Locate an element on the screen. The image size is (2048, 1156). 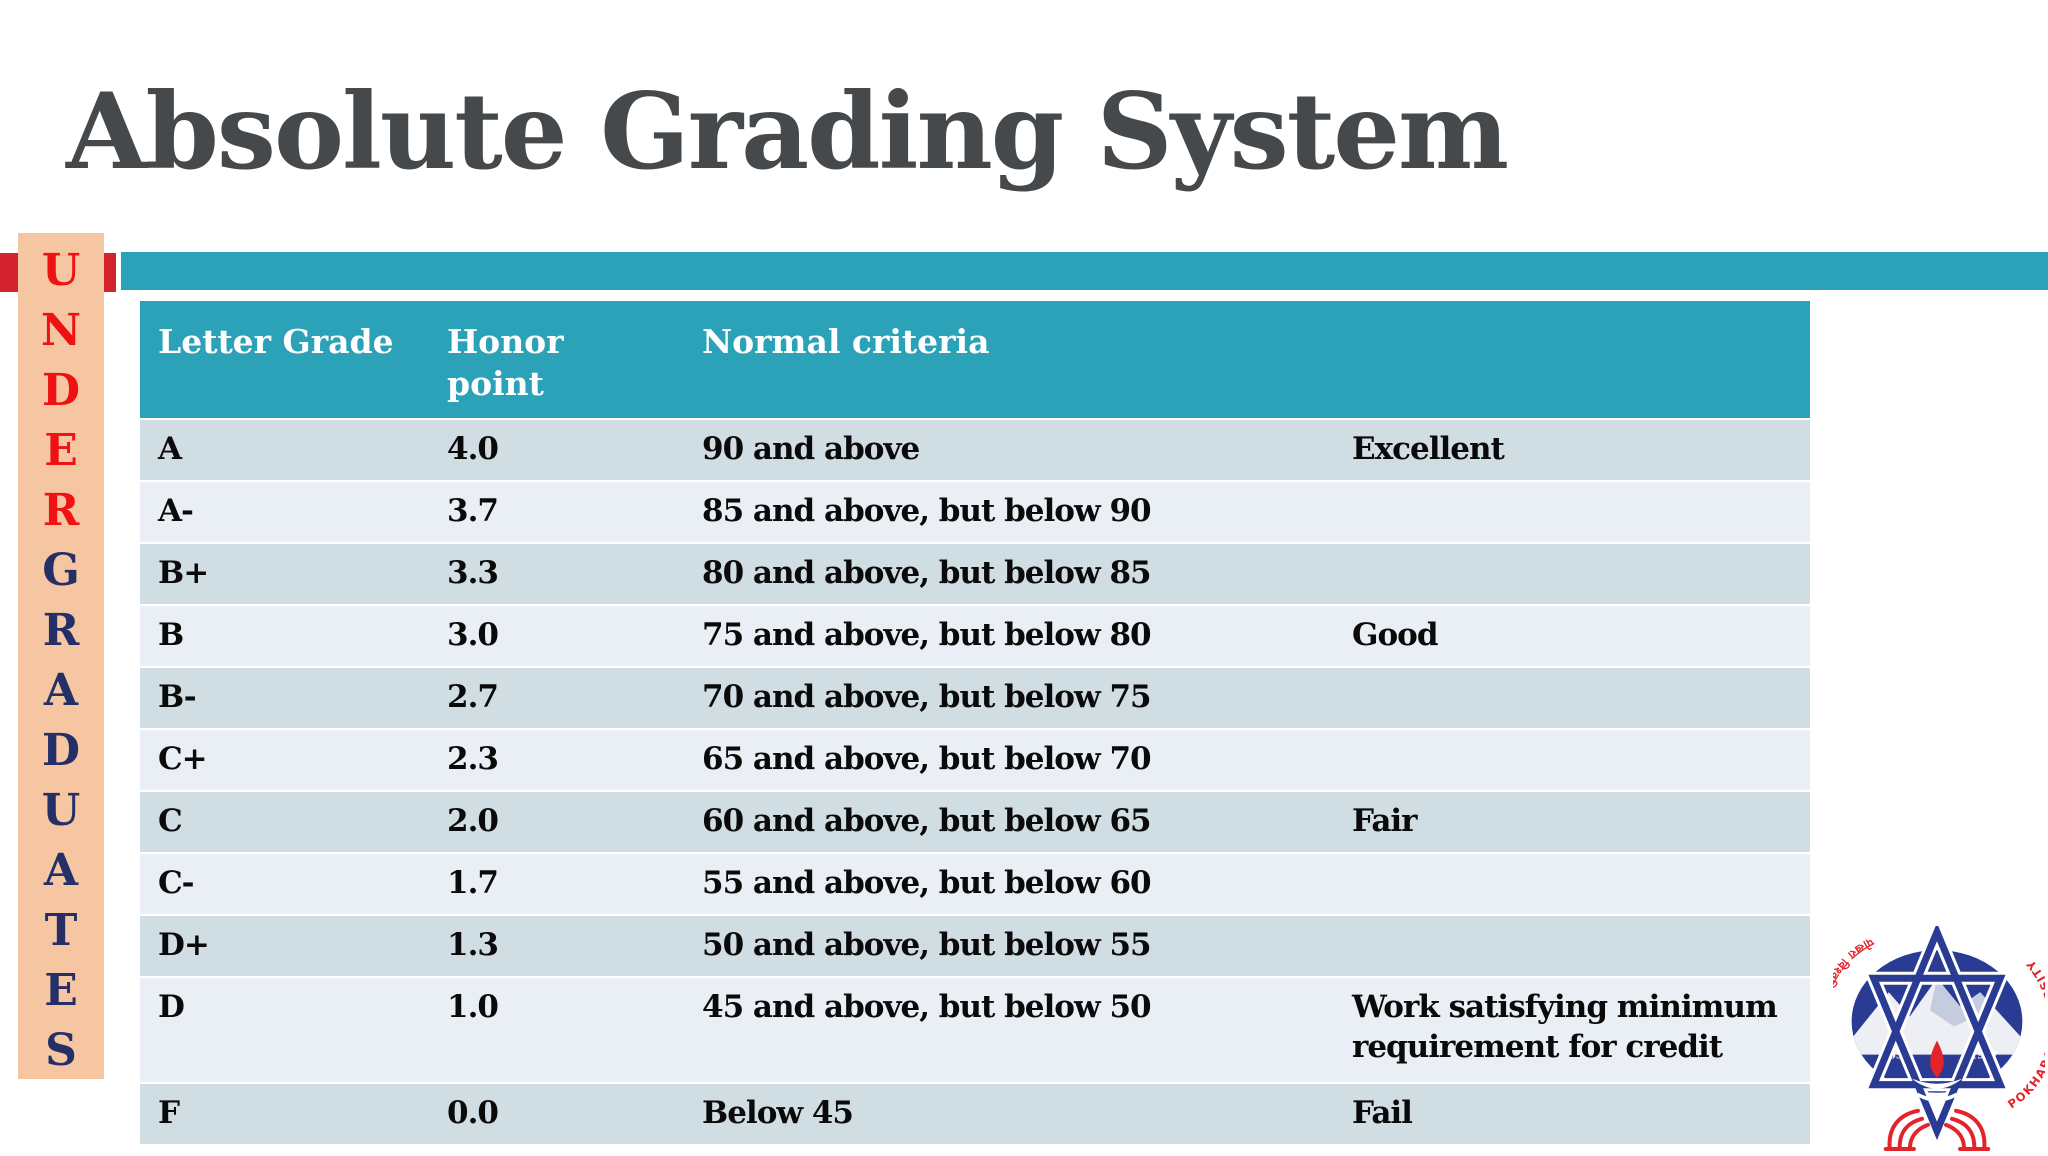
criteria-cell: 50 and above, but below 55 is located at coordinates (927, 945).